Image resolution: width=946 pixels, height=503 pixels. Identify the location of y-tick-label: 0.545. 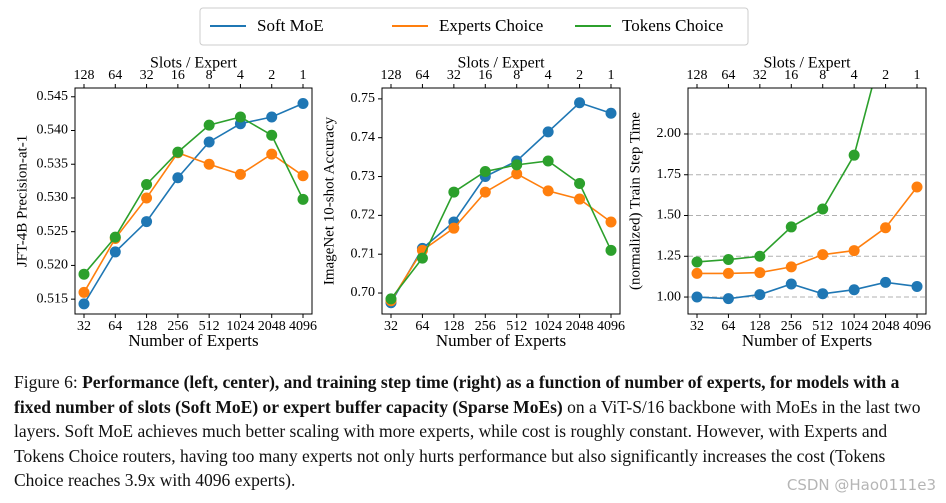
(53, 96).